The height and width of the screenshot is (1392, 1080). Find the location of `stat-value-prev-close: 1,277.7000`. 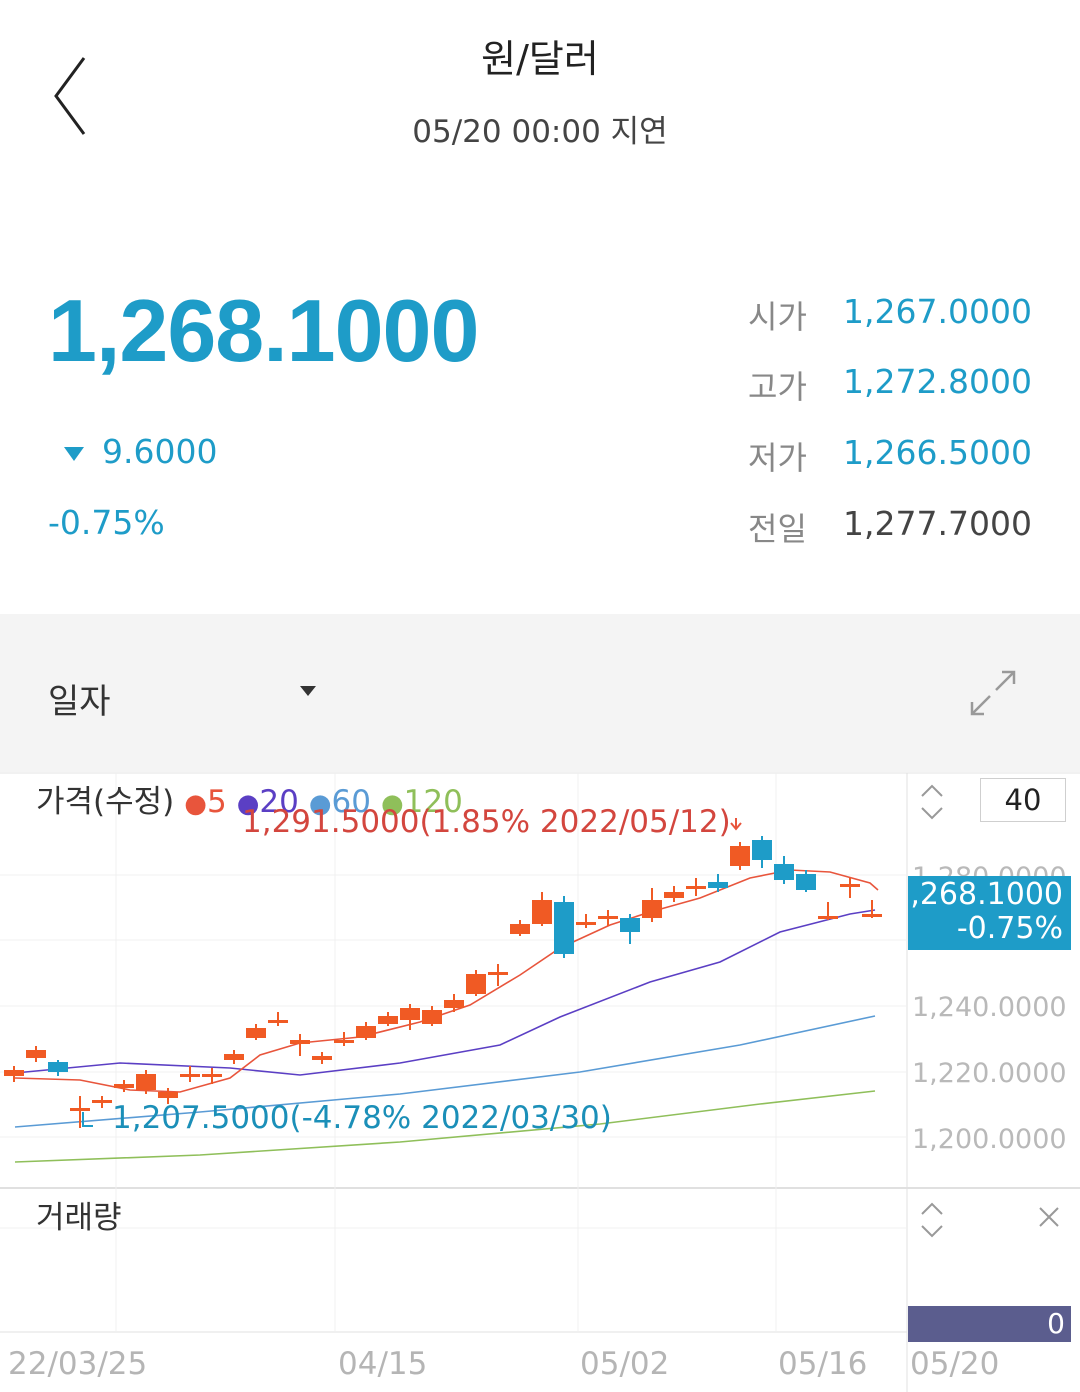

stat-value-prev-close: 1,277.7000 is located at coordinates (937, 523).